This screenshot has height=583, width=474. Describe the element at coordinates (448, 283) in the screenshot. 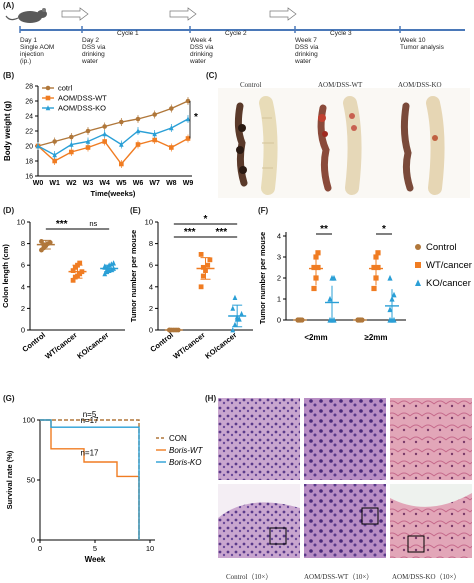

I see `legend-label: KO/cancer` at that location.